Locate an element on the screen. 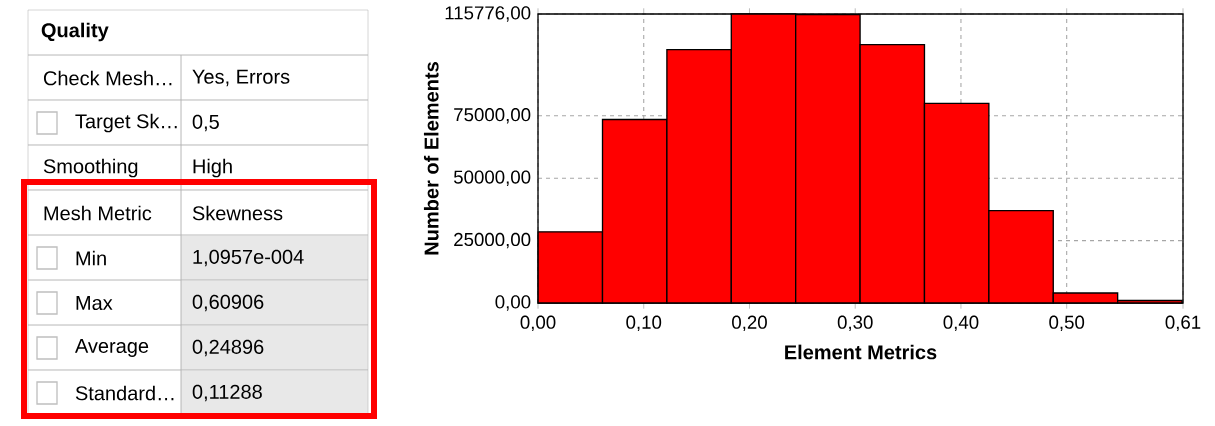 Image resolution: width=1215 pixels, height=426 pixels. y-tick-label: 115776,00 is located at coordinates (488, 14).